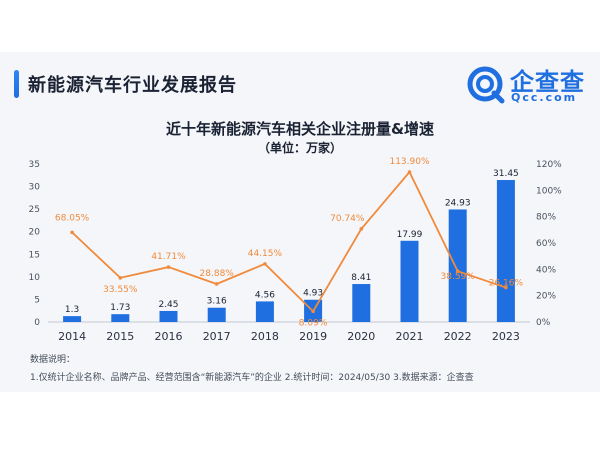  I want to click on growth-value-label: 28.88%, so click(217, 274).